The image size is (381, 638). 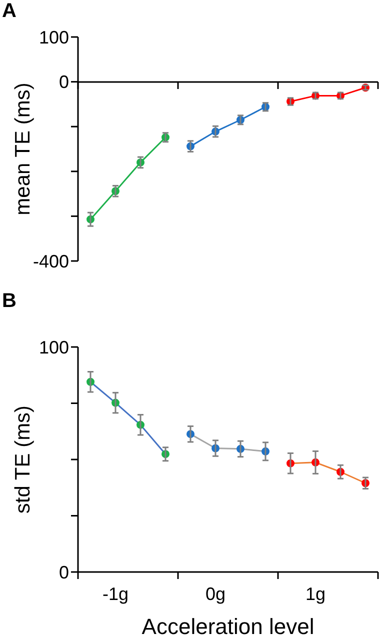 What do you see at coordinates (228, 626) in the screenshot?
I see `x-axis-title: Acceleration level` at bounding box center [228, 626].